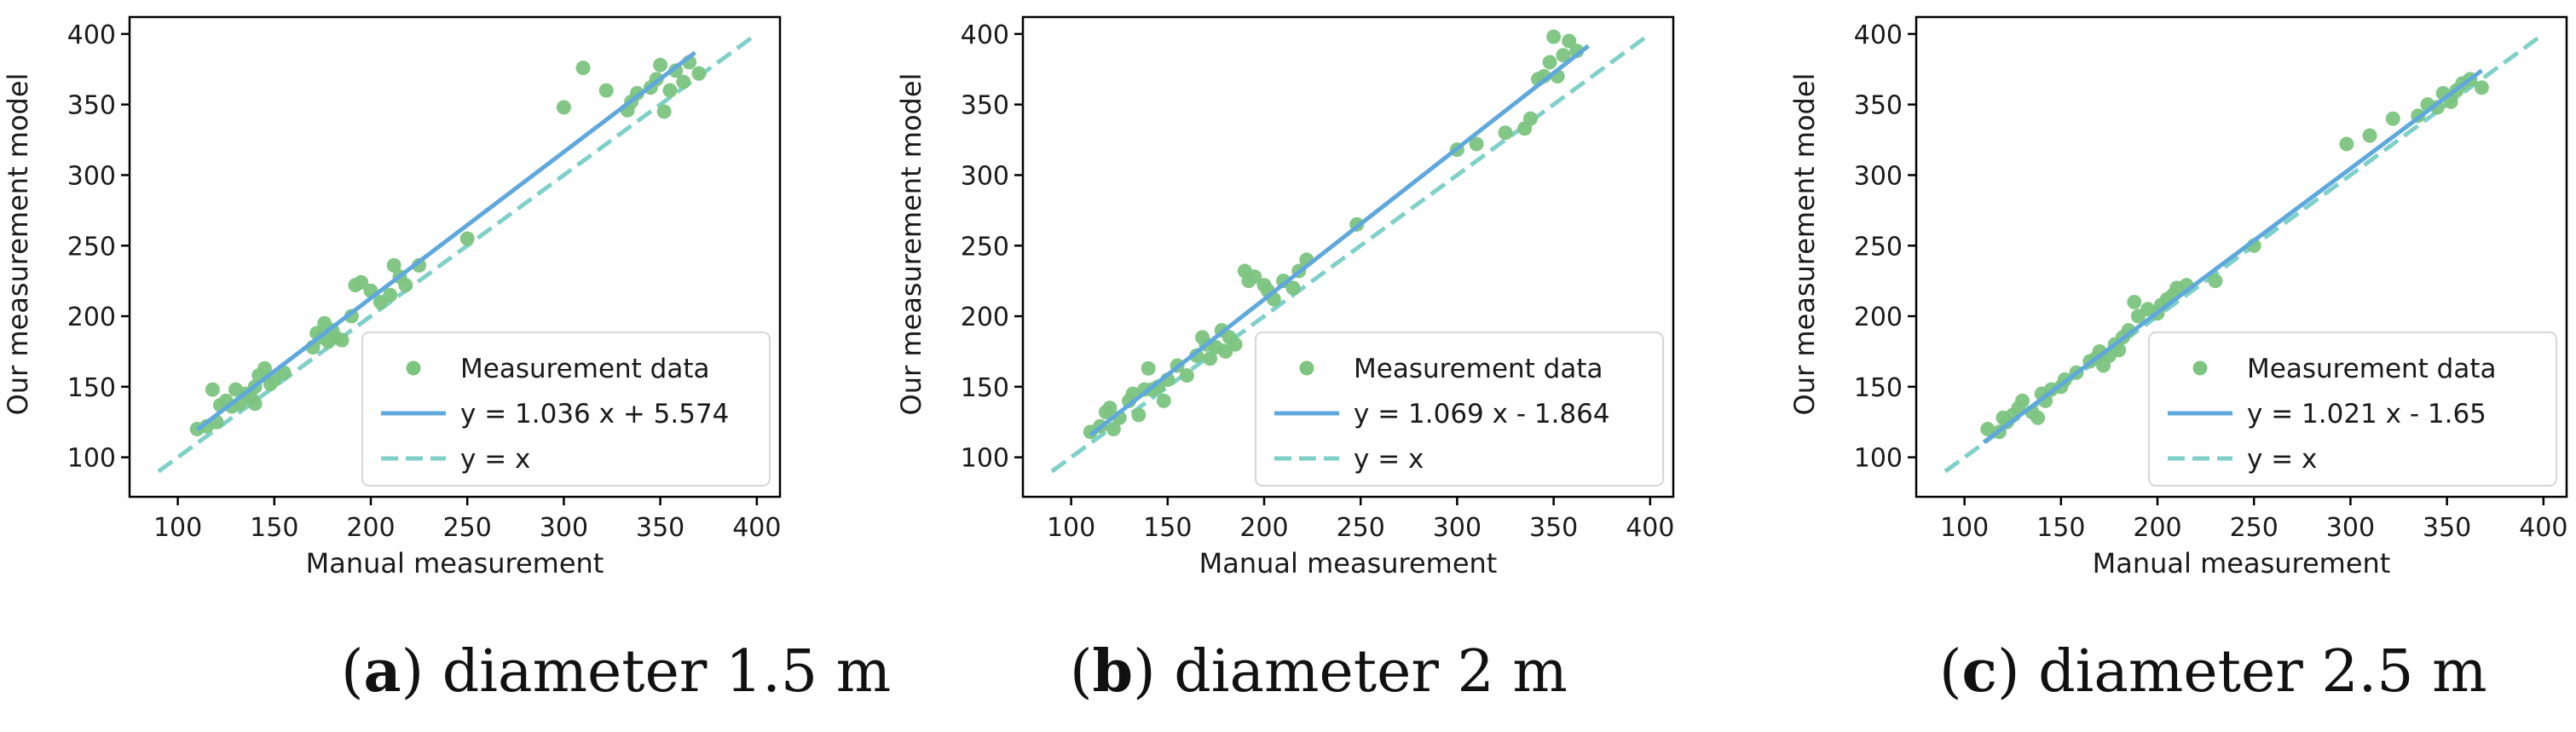  I want to click on x-tick-label: 200, so click(2157, 528).